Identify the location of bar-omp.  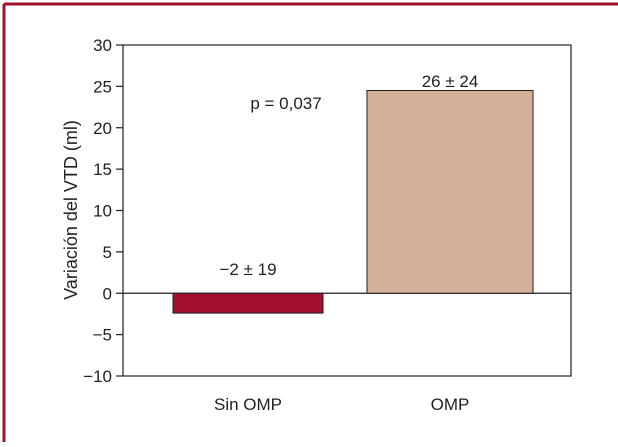
(450, 192).